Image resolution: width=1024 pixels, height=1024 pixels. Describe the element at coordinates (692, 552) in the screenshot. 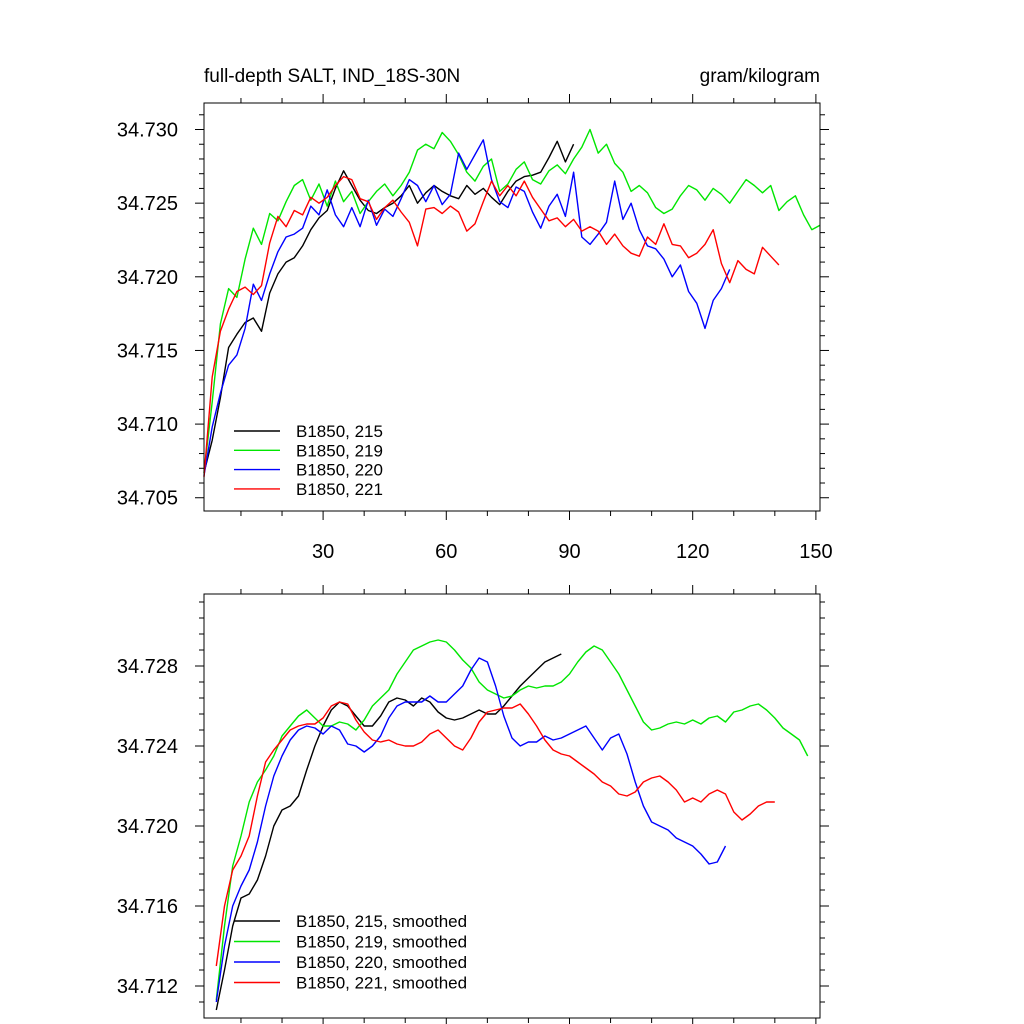

I see `x-tick-label: 120` at that location.